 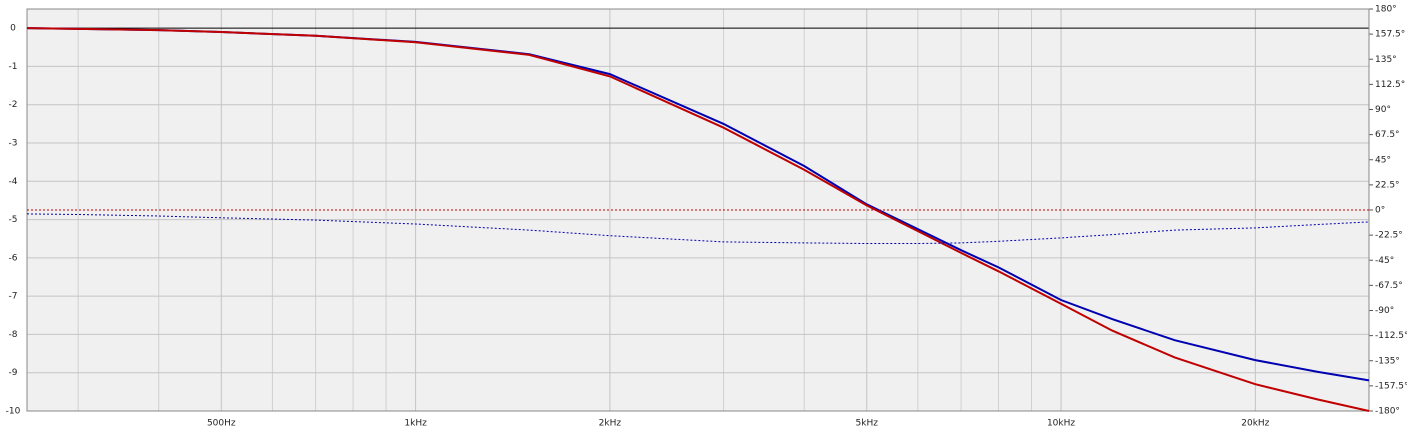 What do you see at coordinates (867, 424) in the screenshot?
I see `x-tick-label: 5kHz` at bounding box center [867, 424].